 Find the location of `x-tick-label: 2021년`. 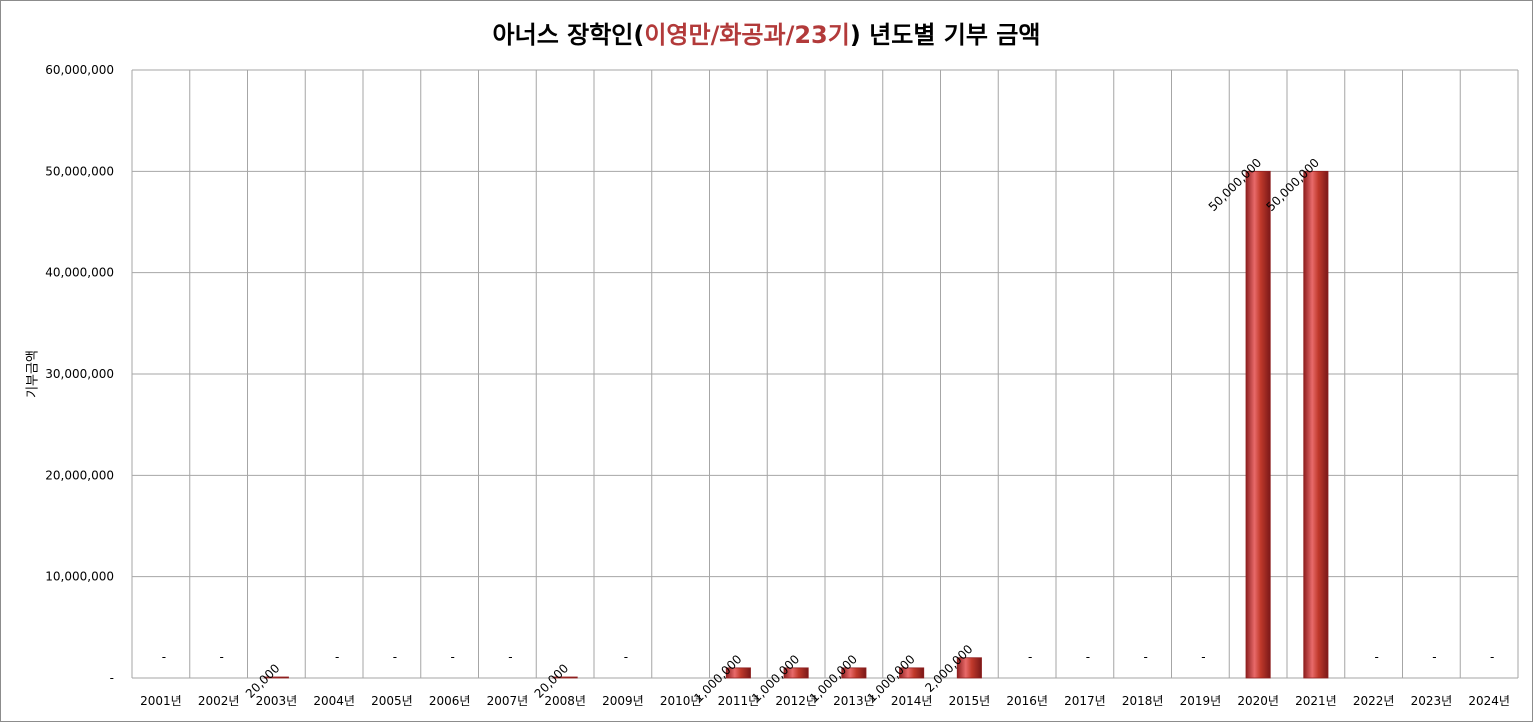

x-tick-label: 2021년 is located at coordinates (1316, 701).